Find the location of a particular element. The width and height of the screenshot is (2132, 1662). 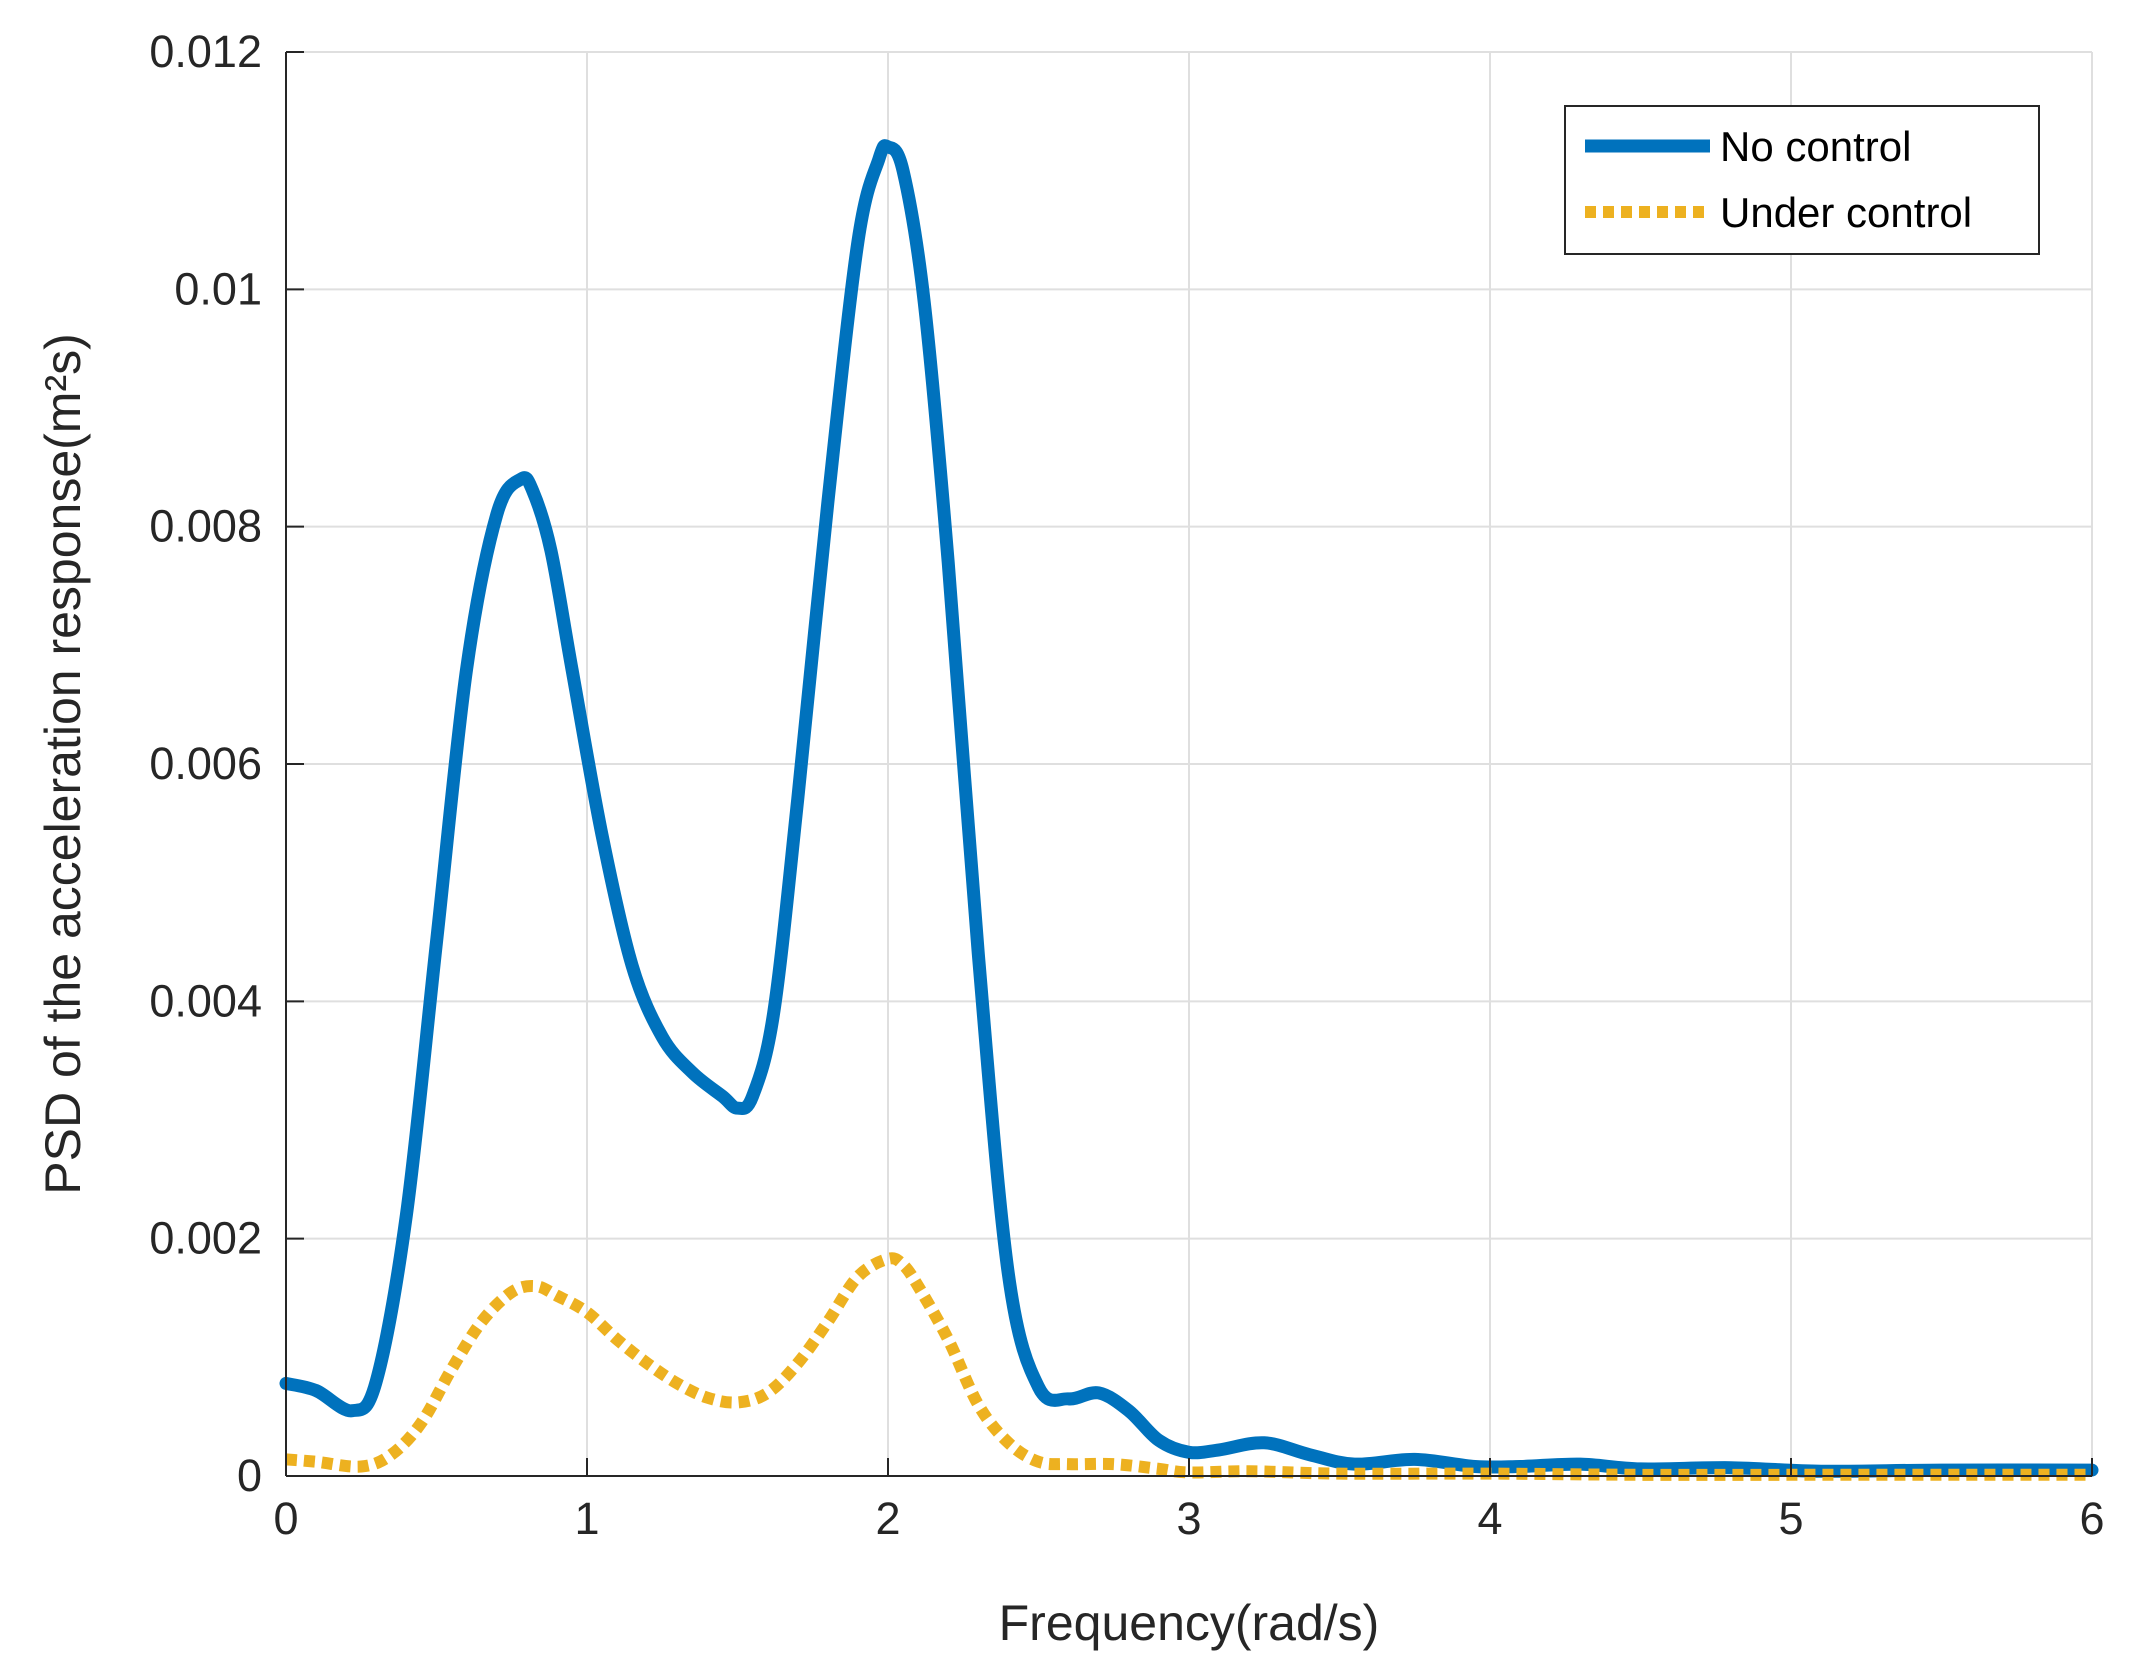

y-tick-label: 0 is located at coordinates (249, 1475).